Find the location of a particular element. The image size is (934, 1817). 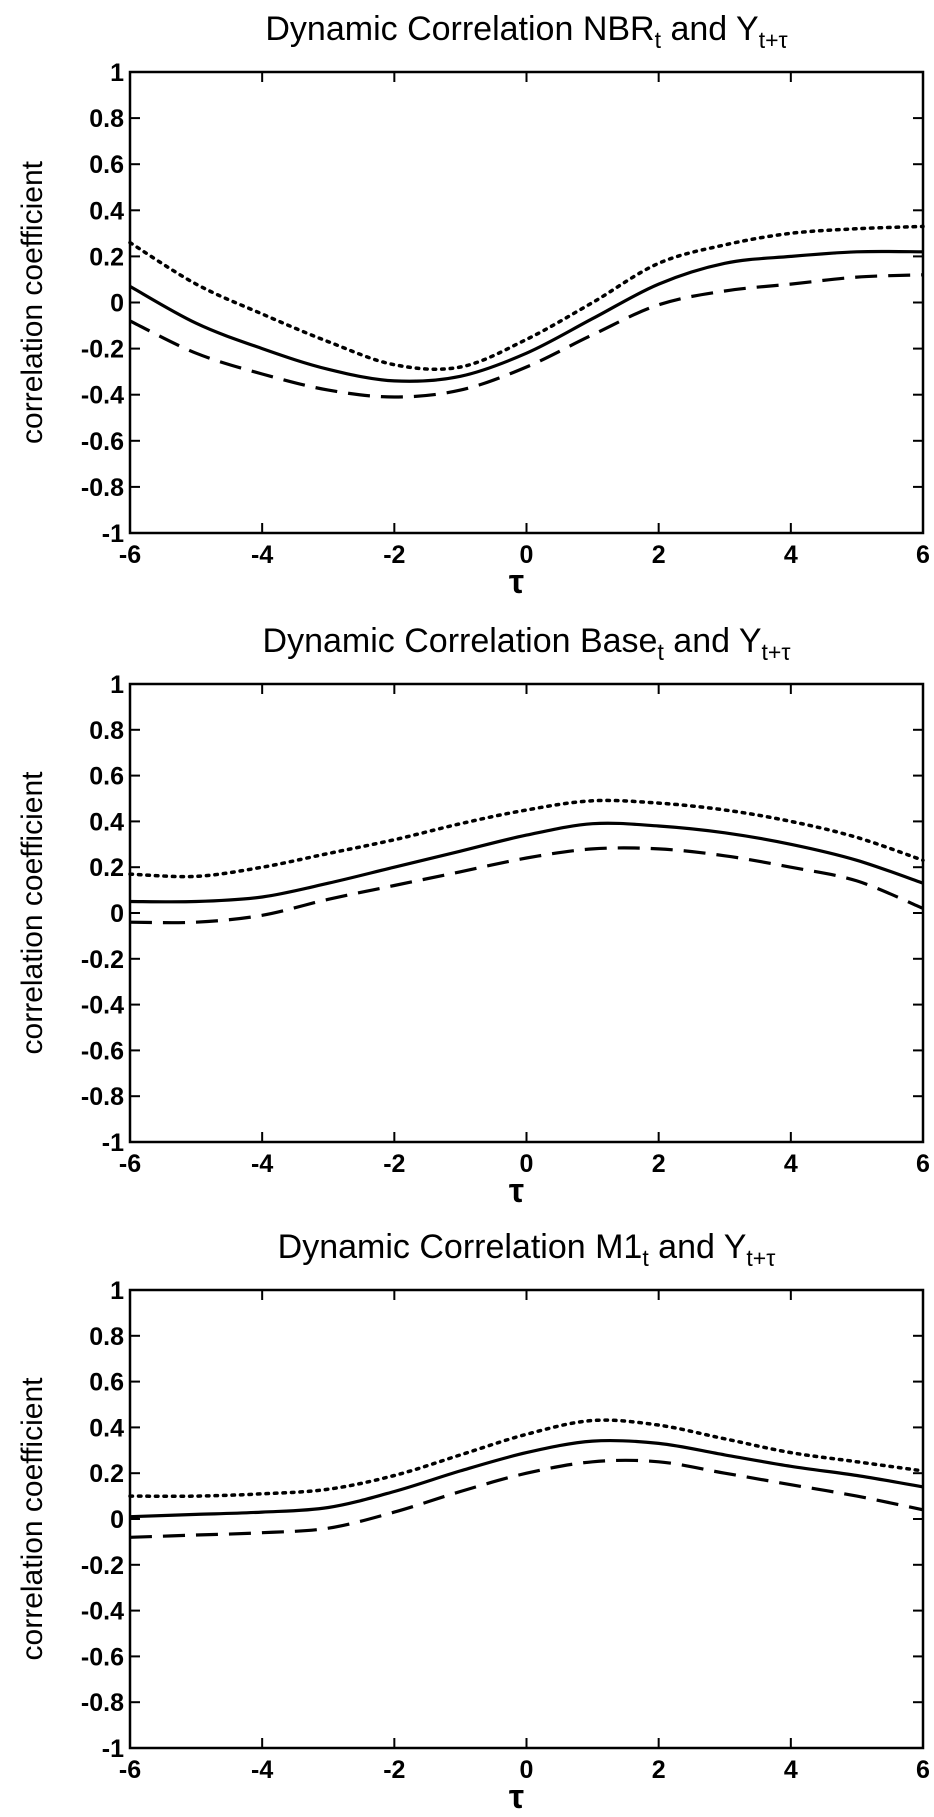

chart-title: Dynamic Correlation M1t and Yt+τ is located at coordinates (527, 1249).